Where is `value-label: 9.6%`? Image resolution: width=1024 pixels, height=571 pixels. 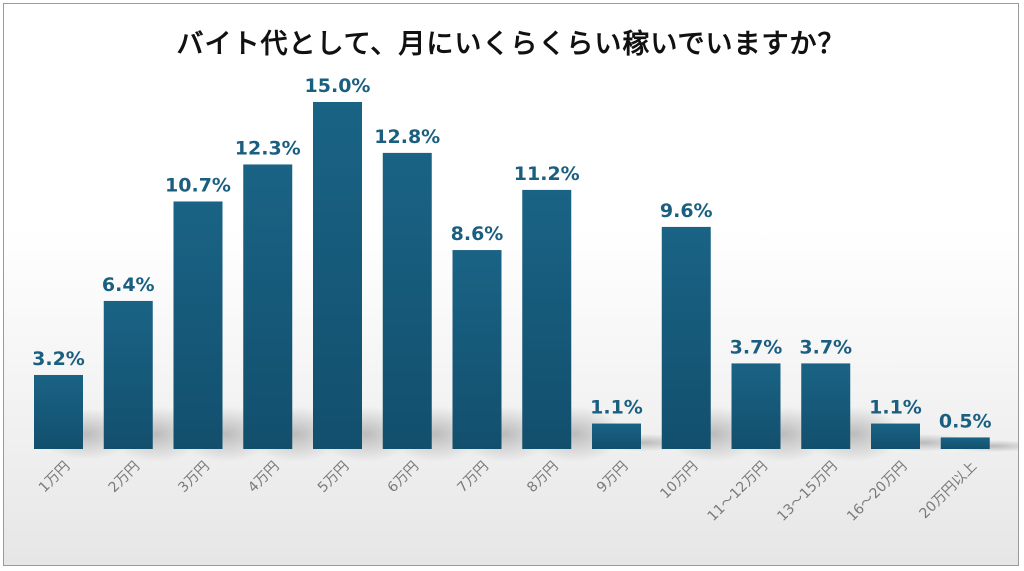
value-label: 9.6% is located at coordinates (686, 211).